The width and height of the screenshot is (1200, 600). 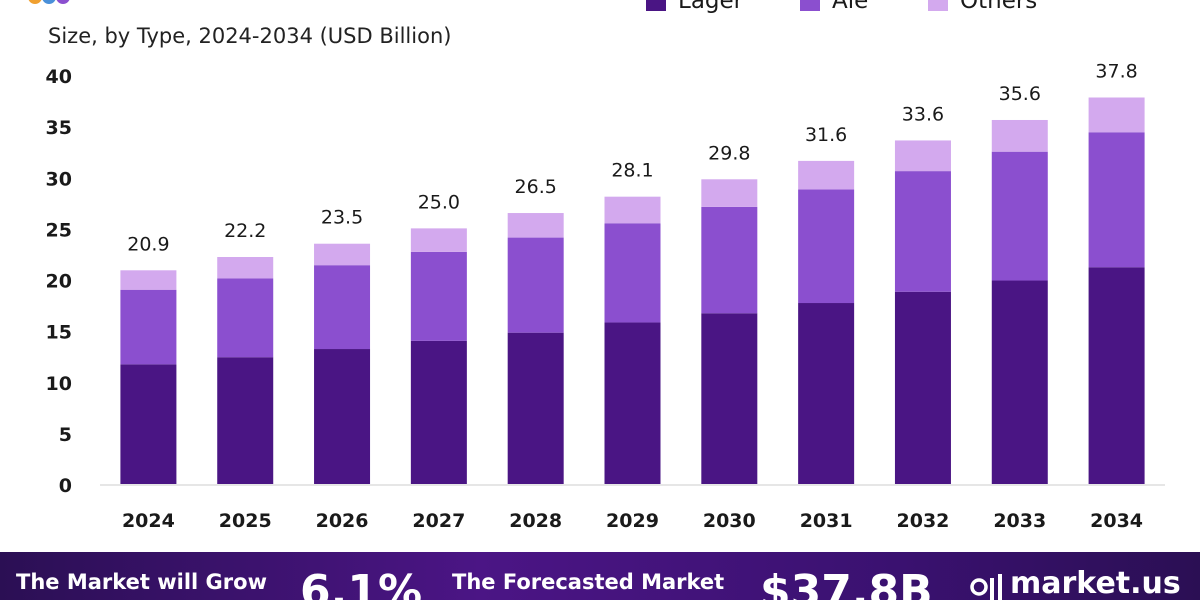 What do you see at coordinates (65, 435) in the screenshot?
I see `y-tick-label: 5` at bounding box center [65, 435].